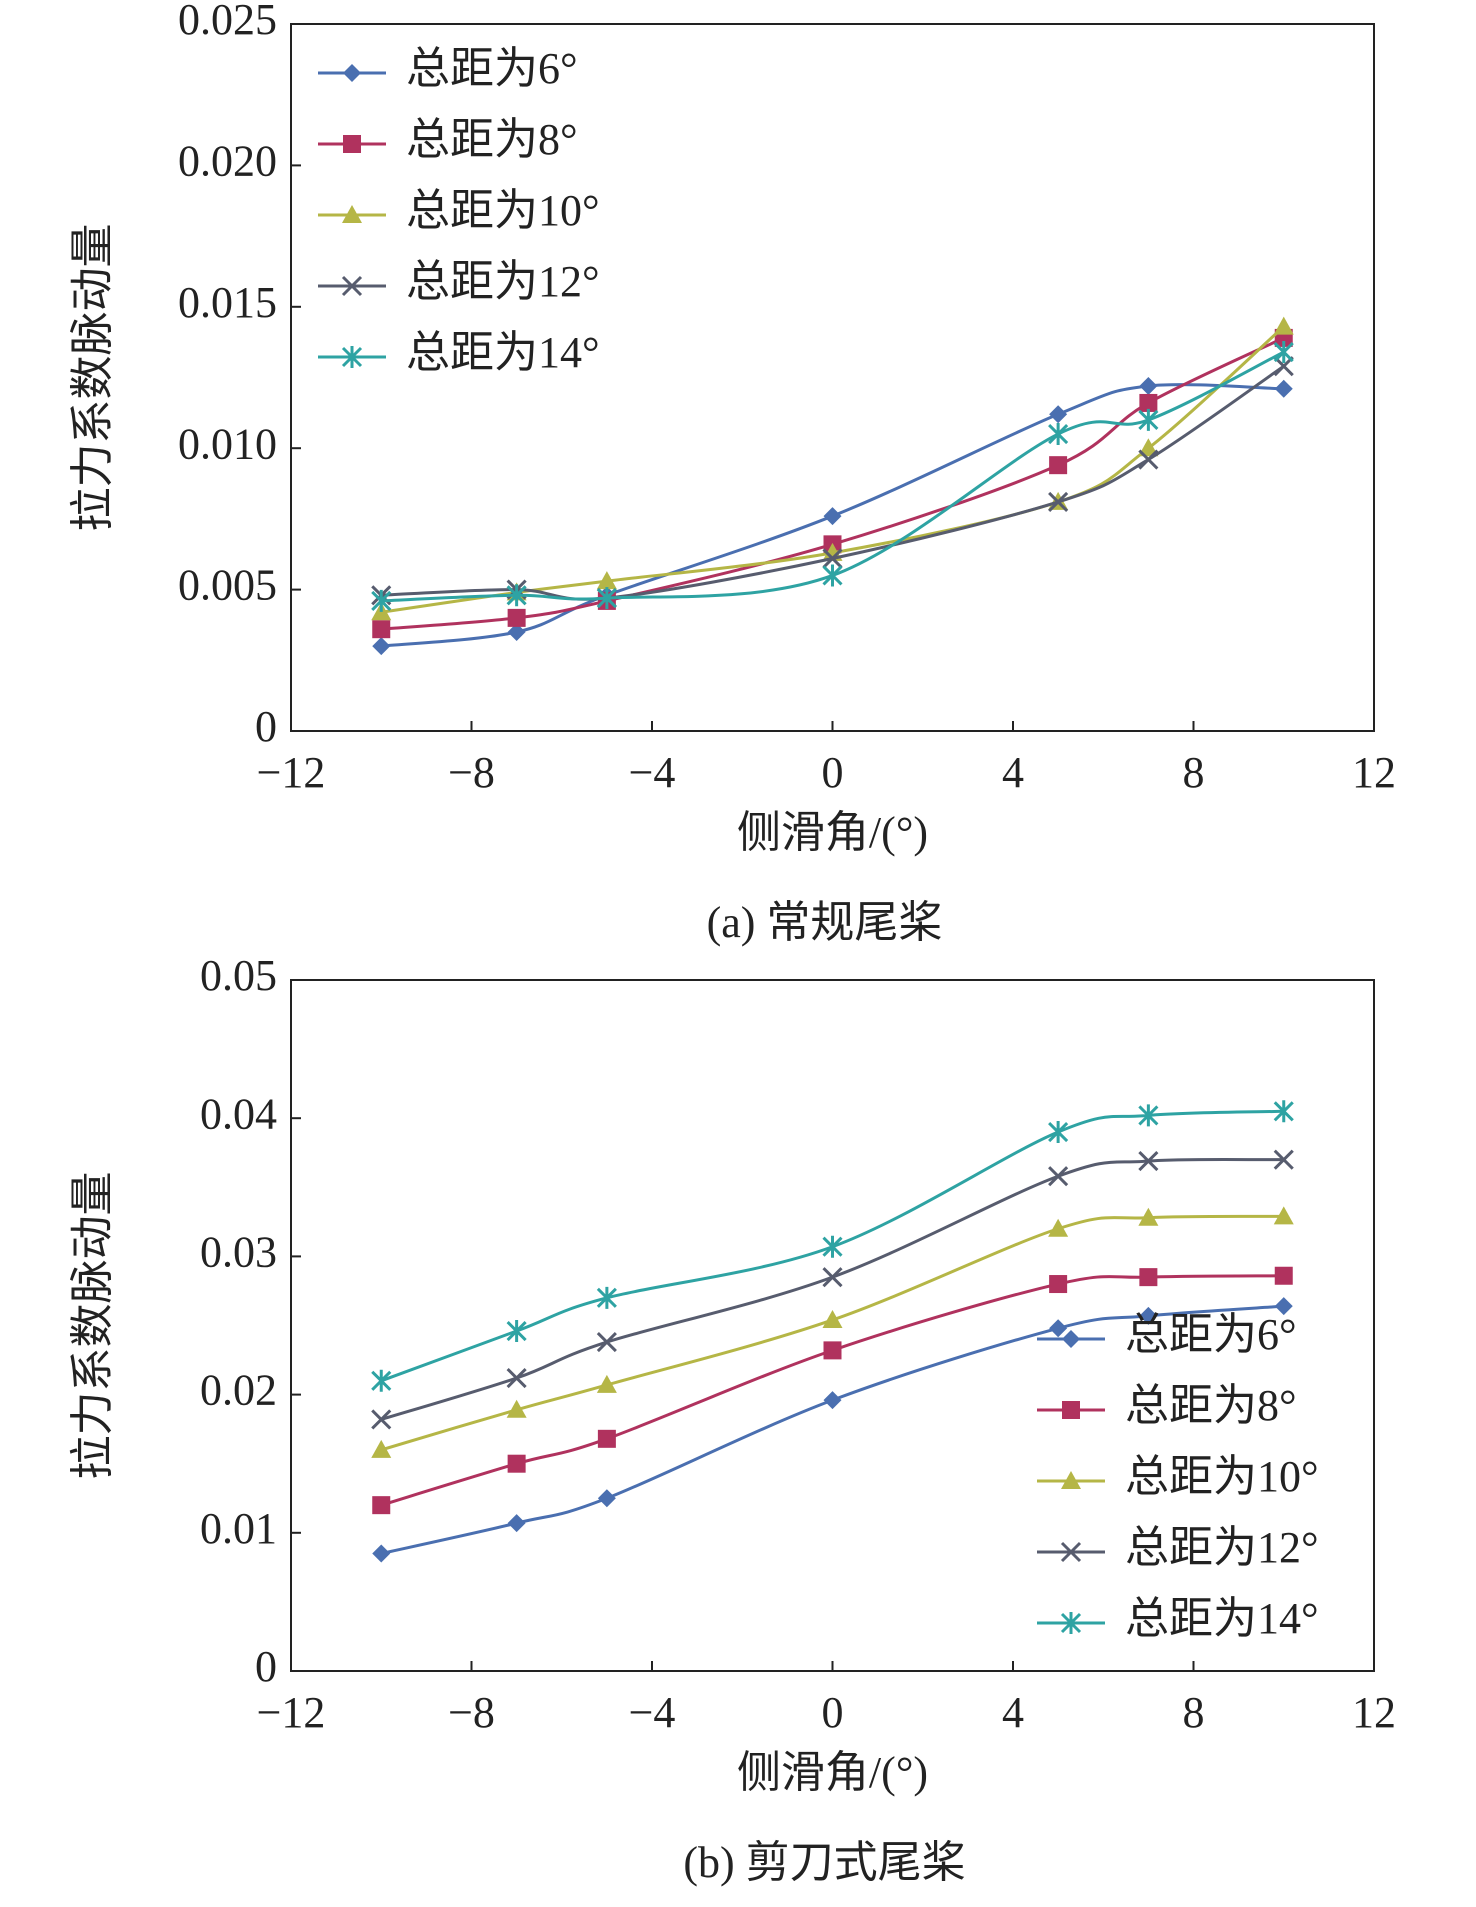 The height and width of the screenshot is (1907, 1476). What do you see at coordinates (227, 160) in the screenshot?
I see `y-tick-label: 0.020` at bounding box center [227, 160].